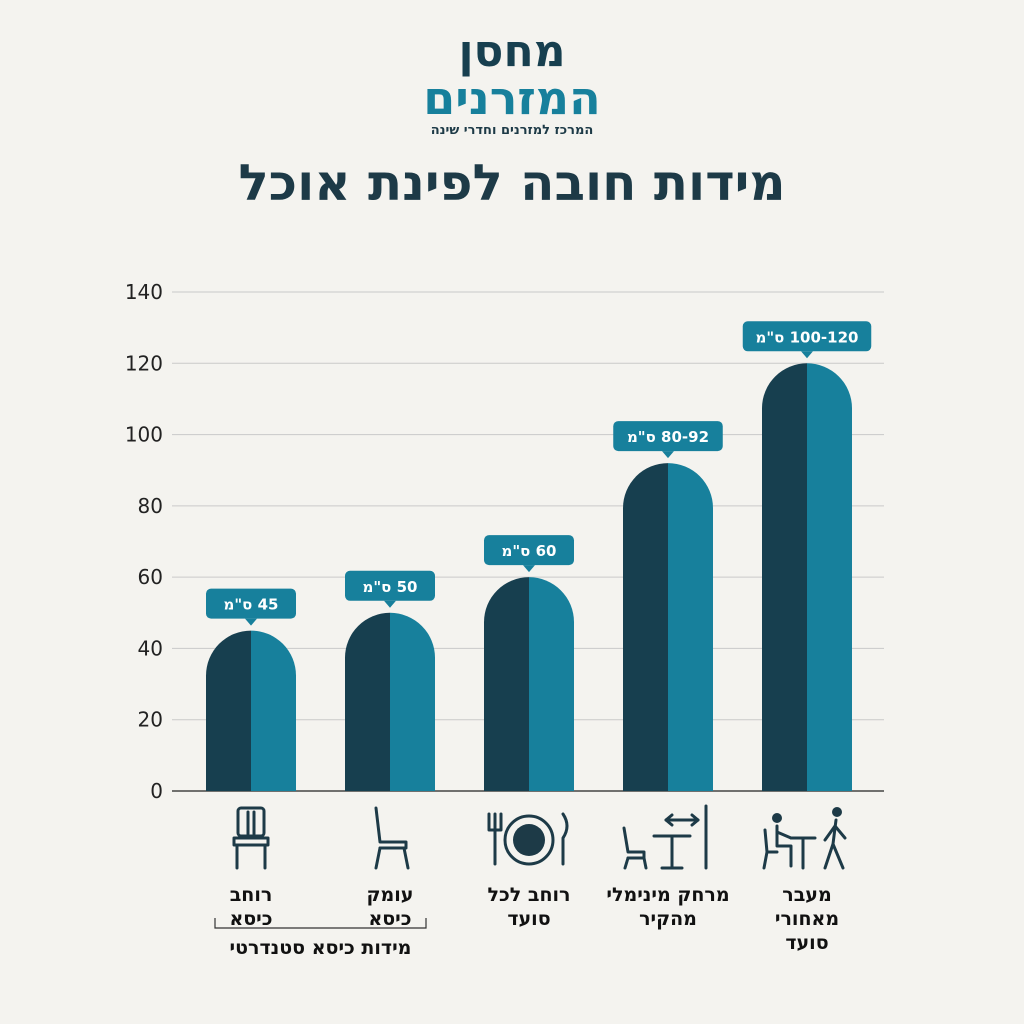 This screenshot has width=1024, height=1024. I want to click on category-label: מאחורי, so click(807, 919).